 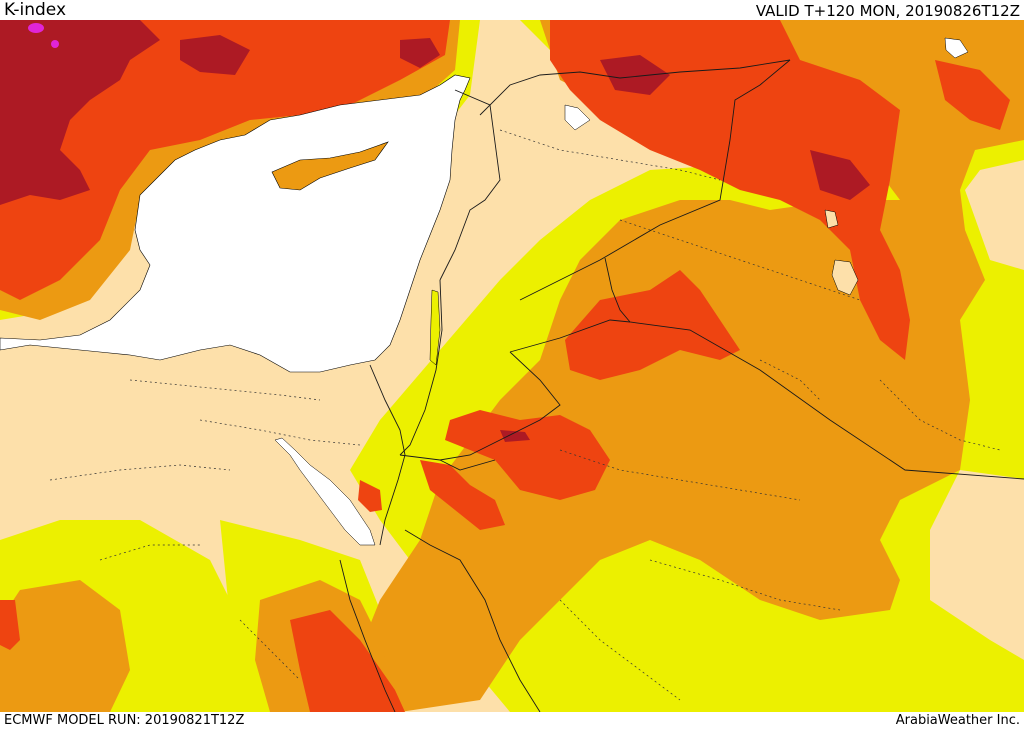 What do you see at coordinates (957, 720) in the screenshot?
I see `credit-label: ArabiaWeather Inc.` at bounding box center [957, 720].